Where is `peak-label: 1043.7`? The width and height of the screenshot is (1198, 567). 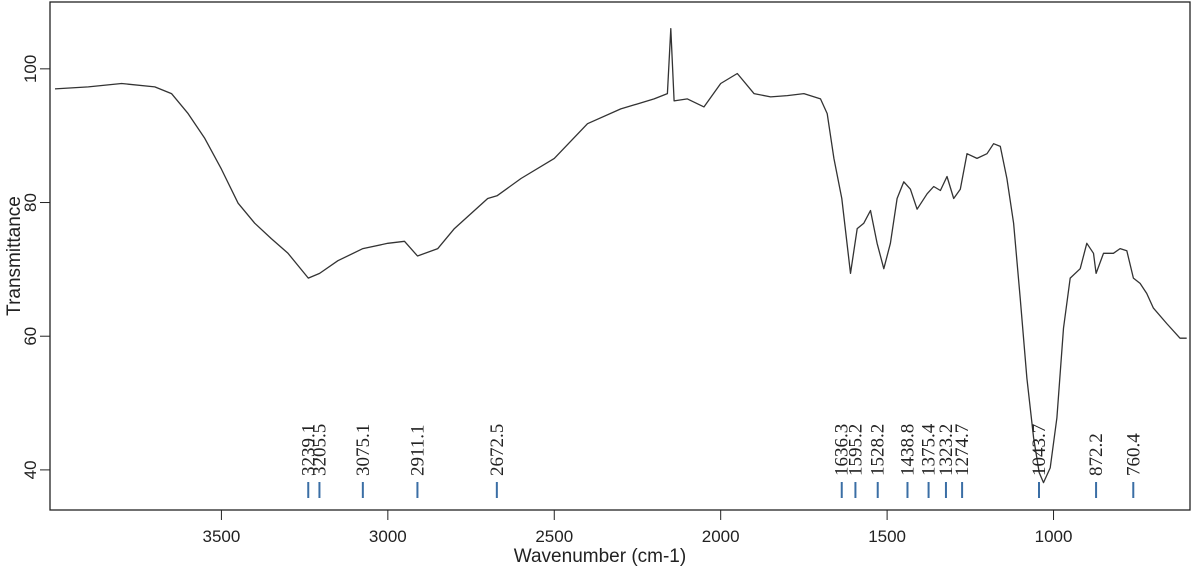 peak-label: 1043.7 is located at coordinates (1039, 450).